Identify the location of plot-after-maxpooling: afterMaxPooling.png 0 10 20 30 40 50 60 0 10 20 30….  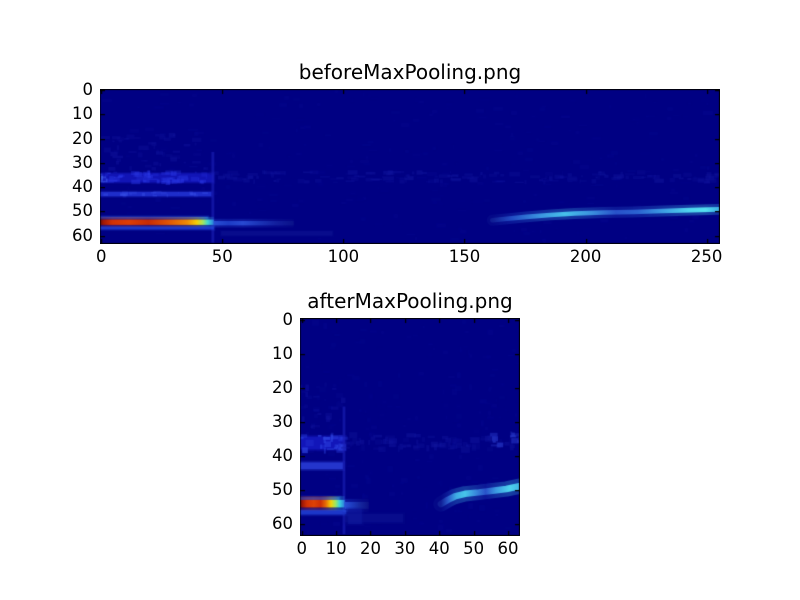
(396, 423).